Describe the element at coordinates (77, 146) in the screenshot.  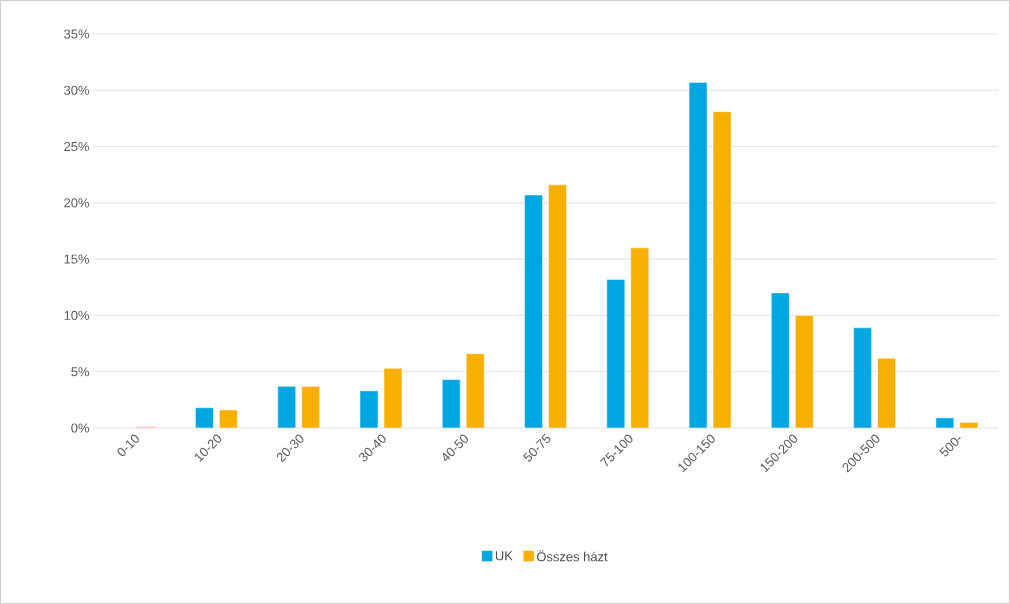
I see `y-tick-label: 25%` at that location.